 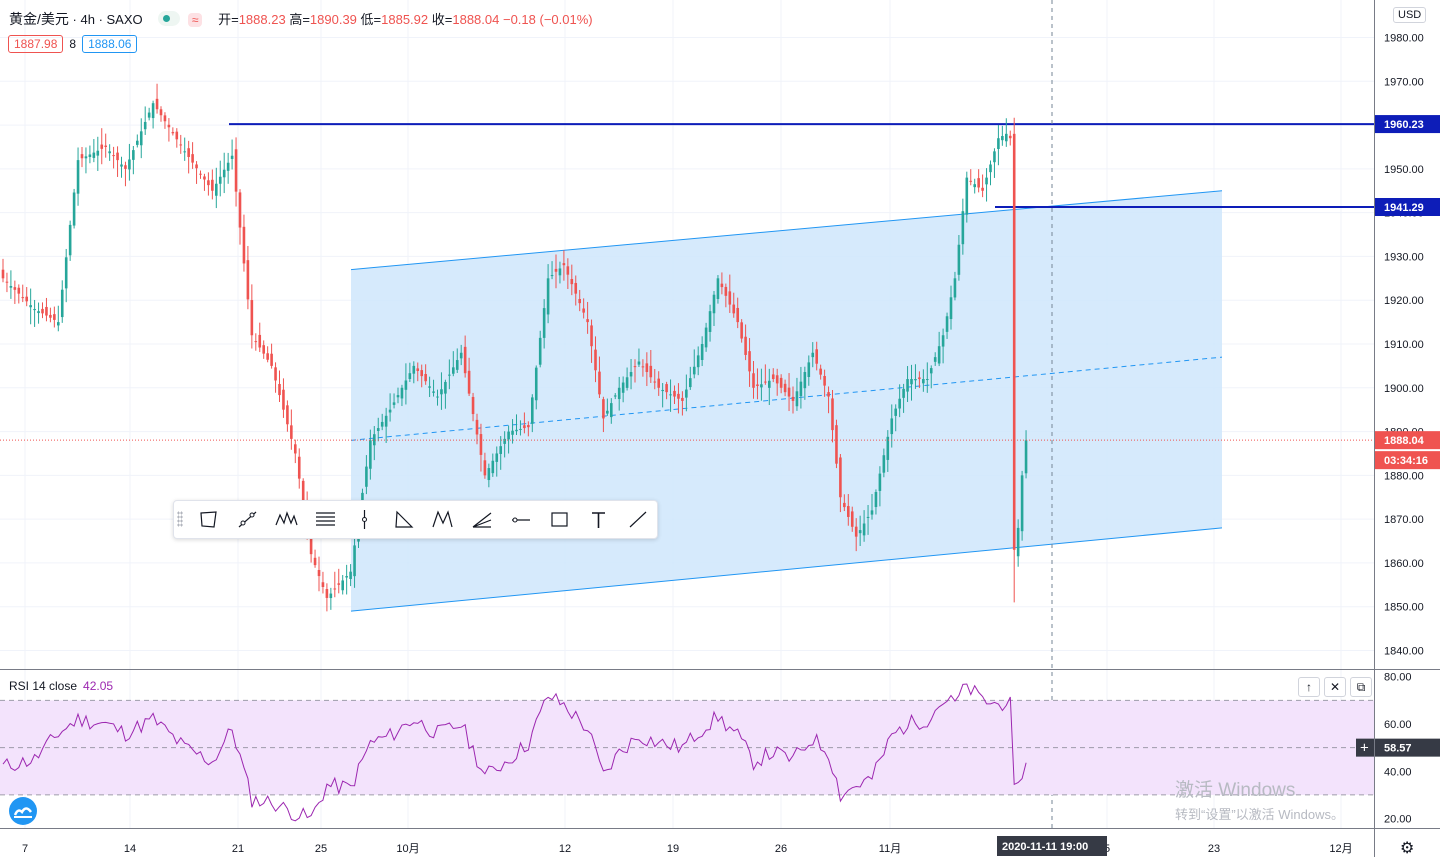 I want to click on fib-lines-icon, so click(x=325, y=519).